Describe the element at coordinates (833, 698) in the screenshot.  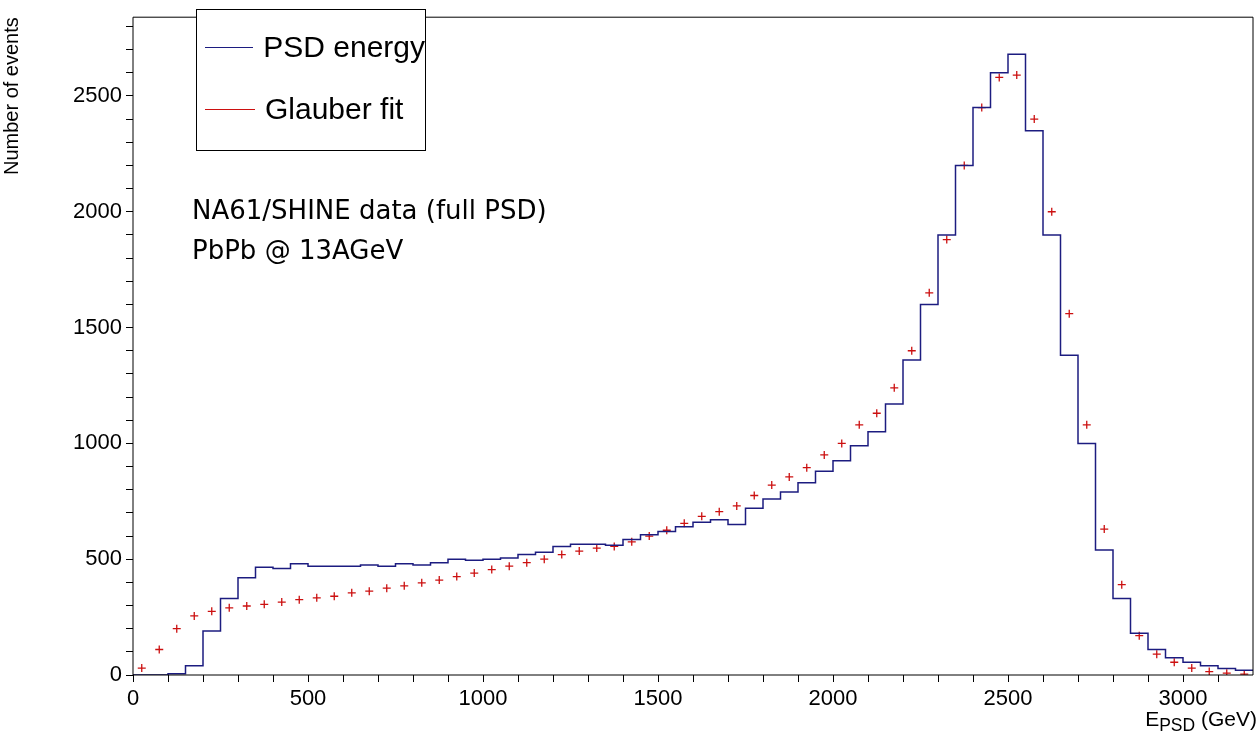
I see `x-tick-label: 2000` at that location.